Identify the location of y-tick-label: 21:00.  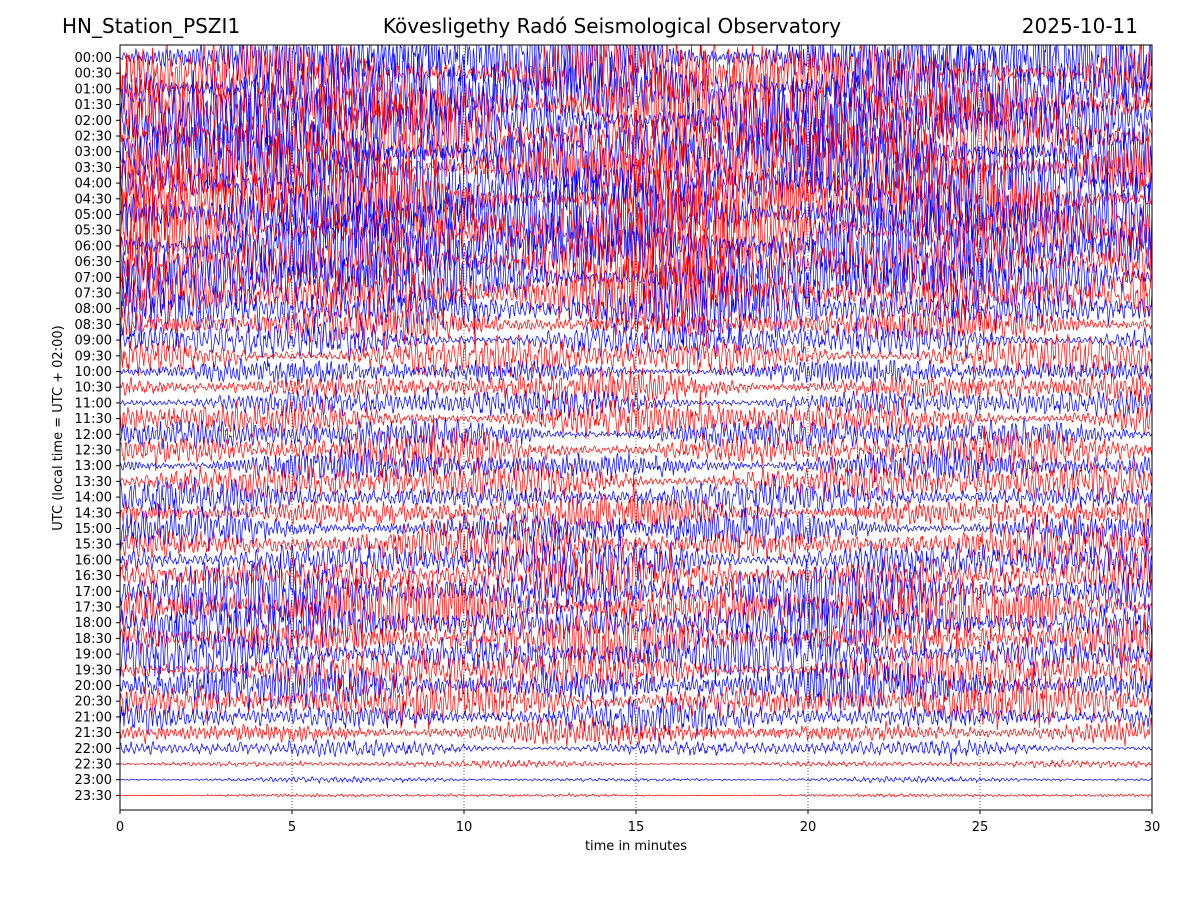
(93, 717).